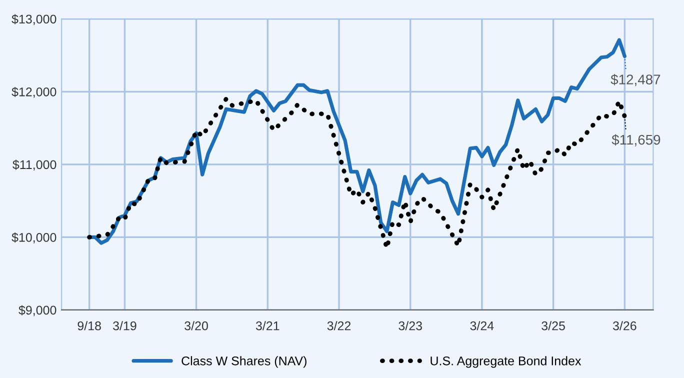  I want to click on y-tick-label: $9,000, so click(37, 310).